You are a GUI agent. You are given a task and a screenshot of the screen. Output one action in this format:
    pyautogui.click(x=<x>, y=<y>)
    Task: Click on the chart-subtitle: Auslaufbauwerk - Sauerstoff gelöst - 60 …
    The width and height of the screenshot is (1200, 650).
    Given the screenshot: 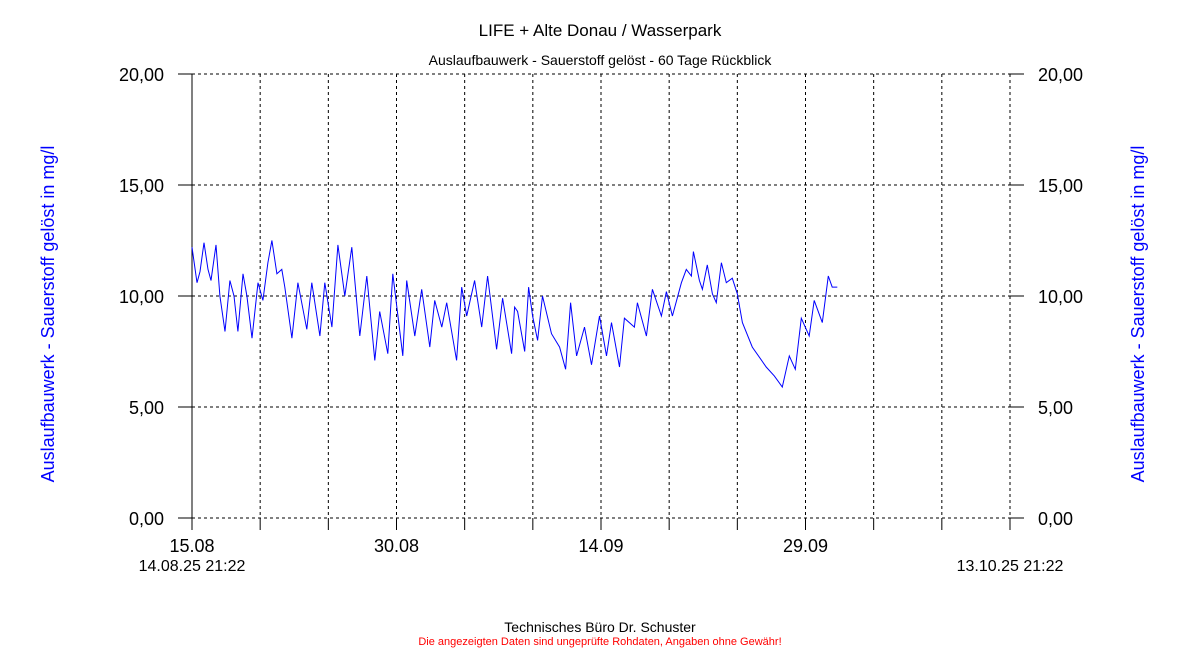 What is the action you would take?
    pyautogui.click(x=601, y=60)
    